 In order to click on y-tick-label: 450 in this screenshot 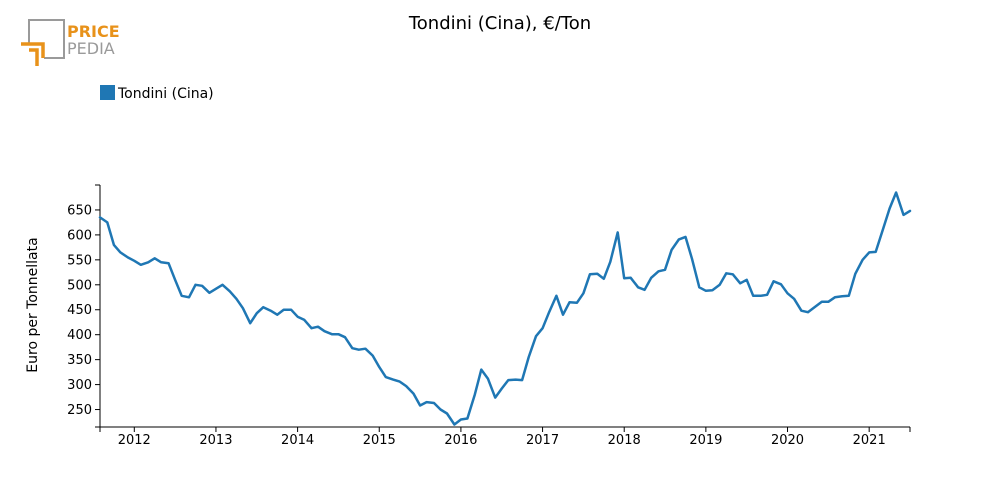, I will do `click(79, 310)`.